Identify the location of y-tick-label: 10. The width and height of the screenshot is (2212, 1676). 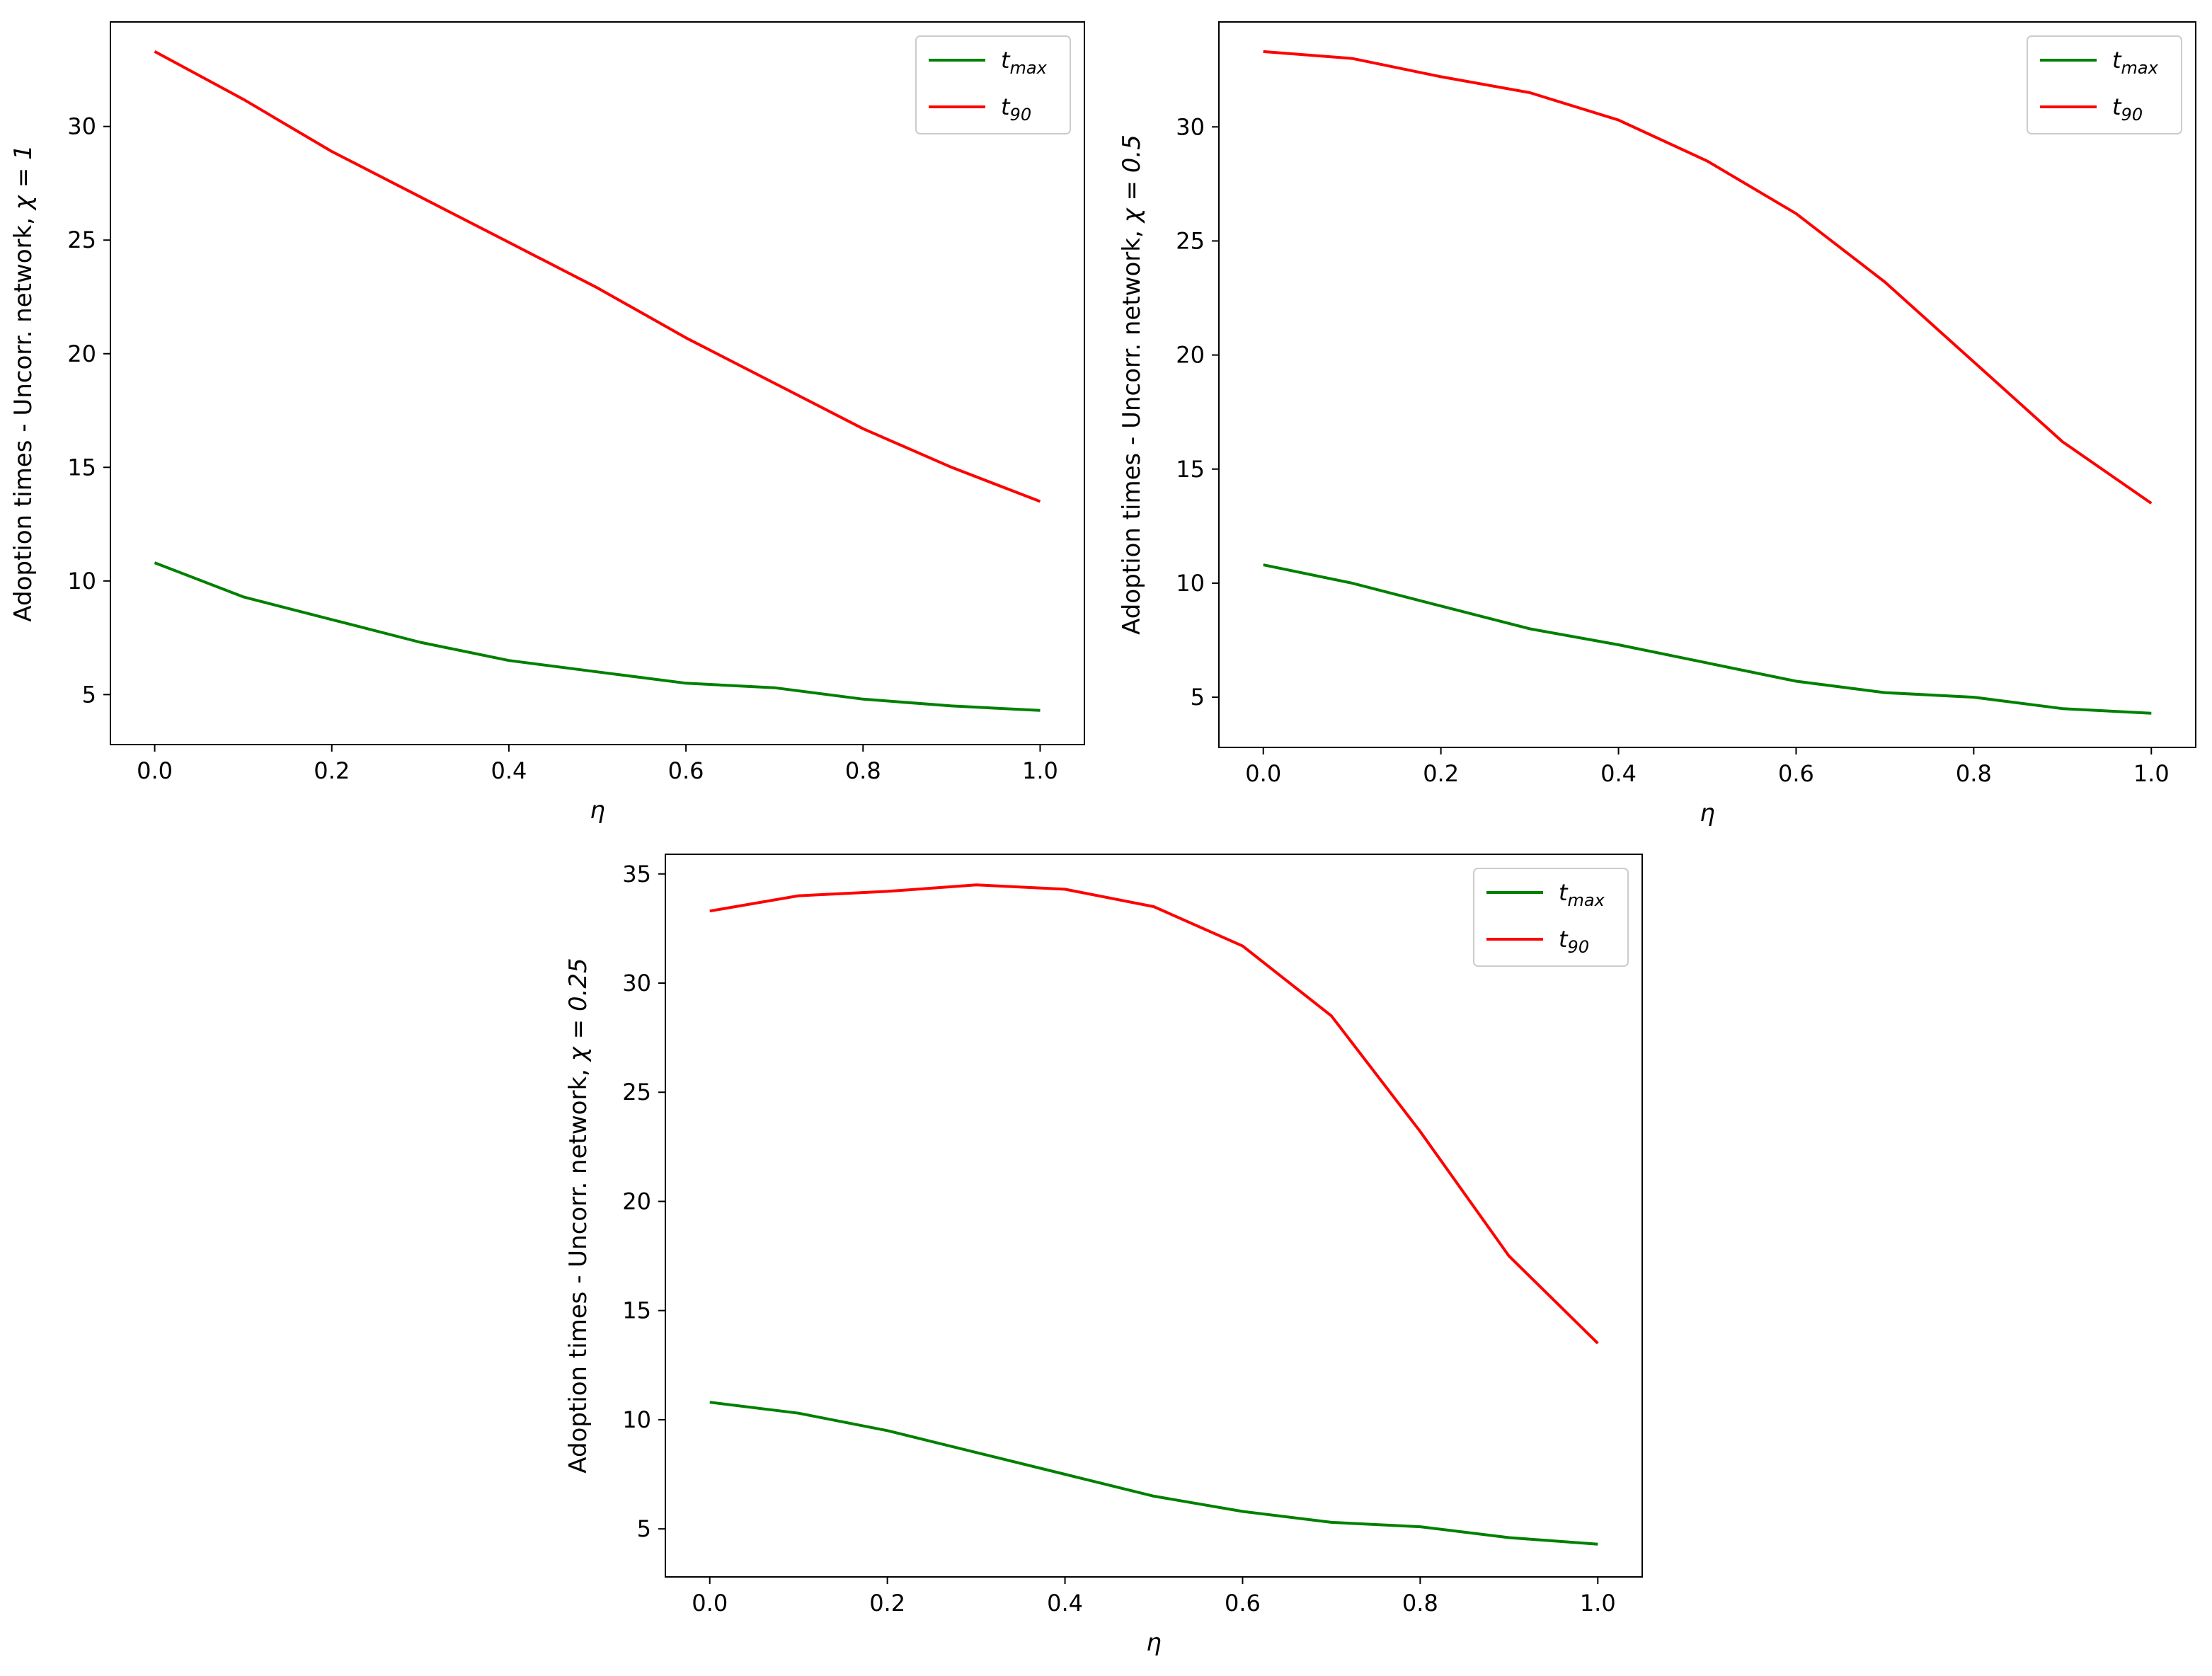
(636, 1419).